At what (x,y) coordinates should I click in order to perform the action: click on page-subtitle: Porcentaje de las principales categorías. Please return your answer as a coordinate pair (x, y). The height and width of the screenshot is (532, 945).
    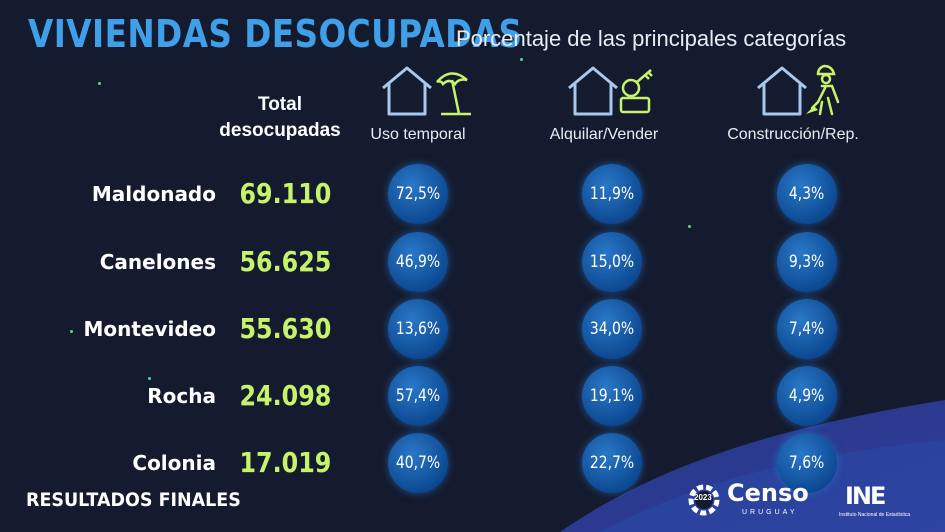
    Looking at the image, I should click on (651, 38).